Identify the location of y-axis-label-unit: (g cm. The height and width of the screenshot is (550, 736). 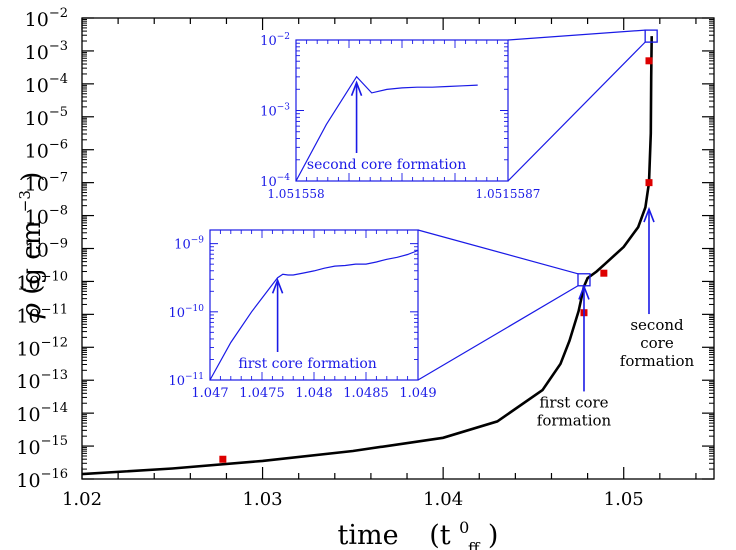
(32, 257).